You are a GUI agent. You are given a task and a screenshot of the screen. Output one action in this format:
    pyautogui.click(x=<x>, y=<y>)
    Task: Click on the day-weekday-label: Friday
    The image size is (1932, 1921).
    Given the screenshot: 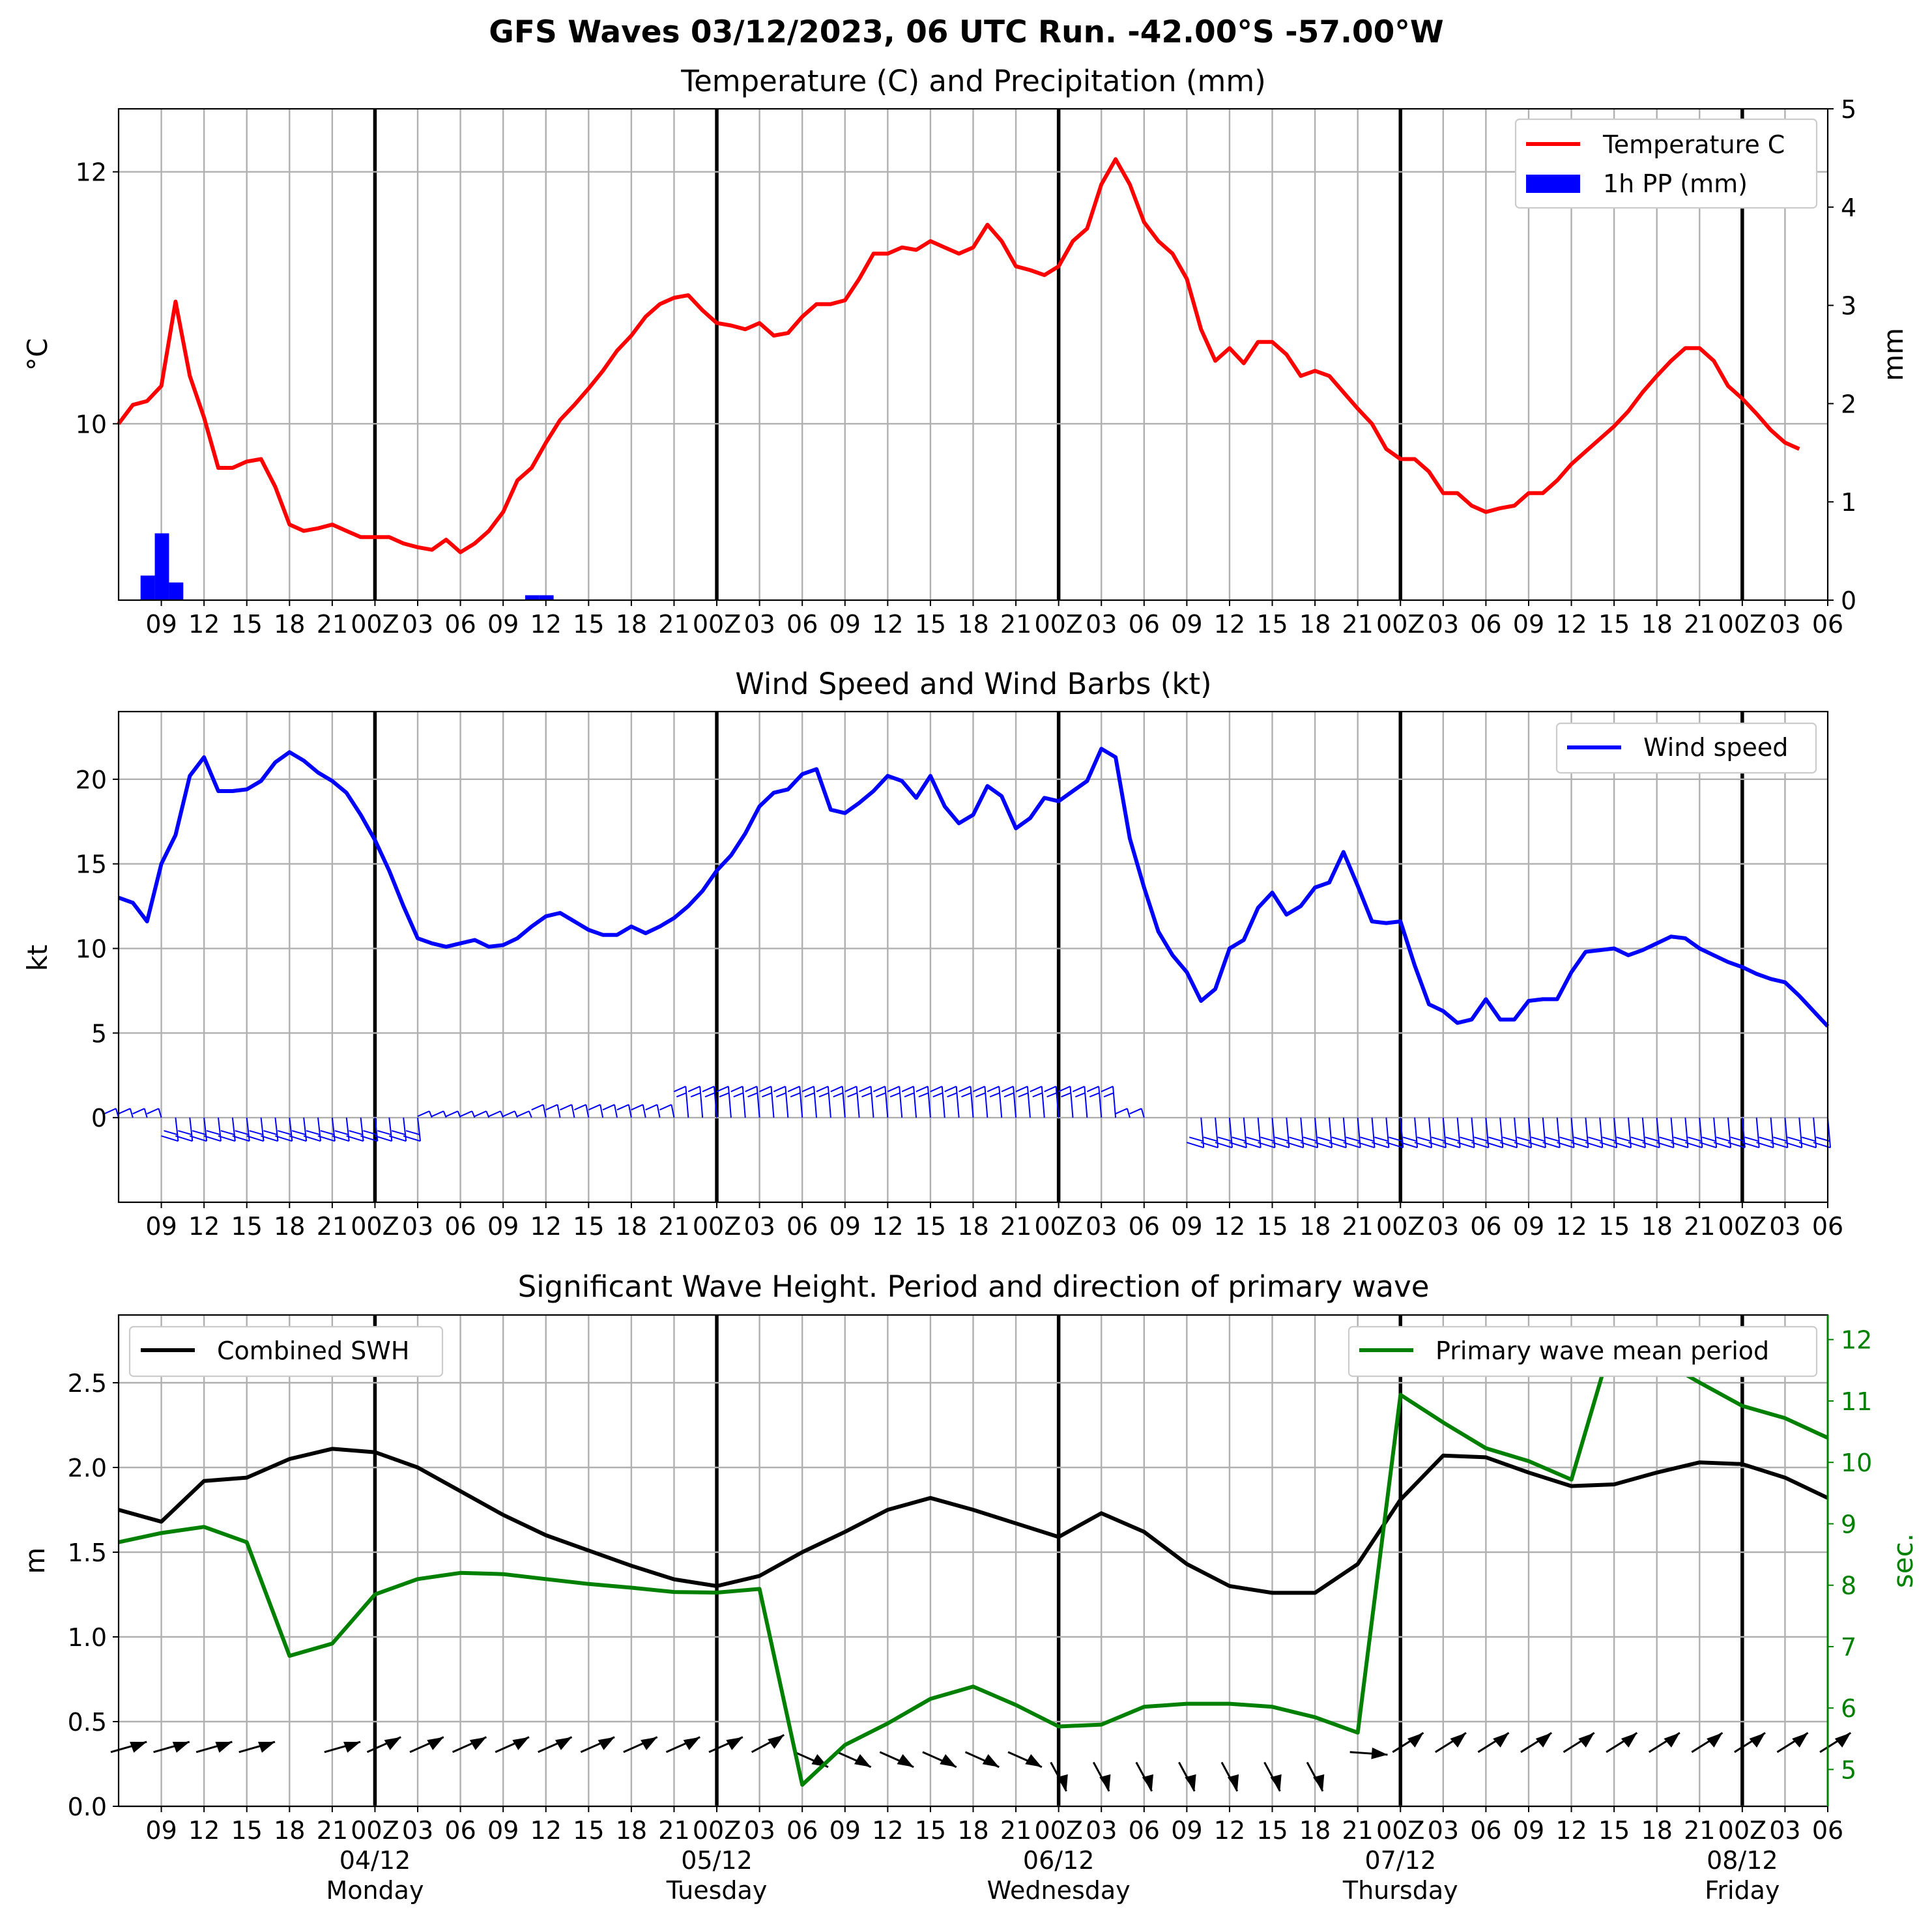 What is the action you would take?
    pyautogui.click(x=1742, y=1890)
    